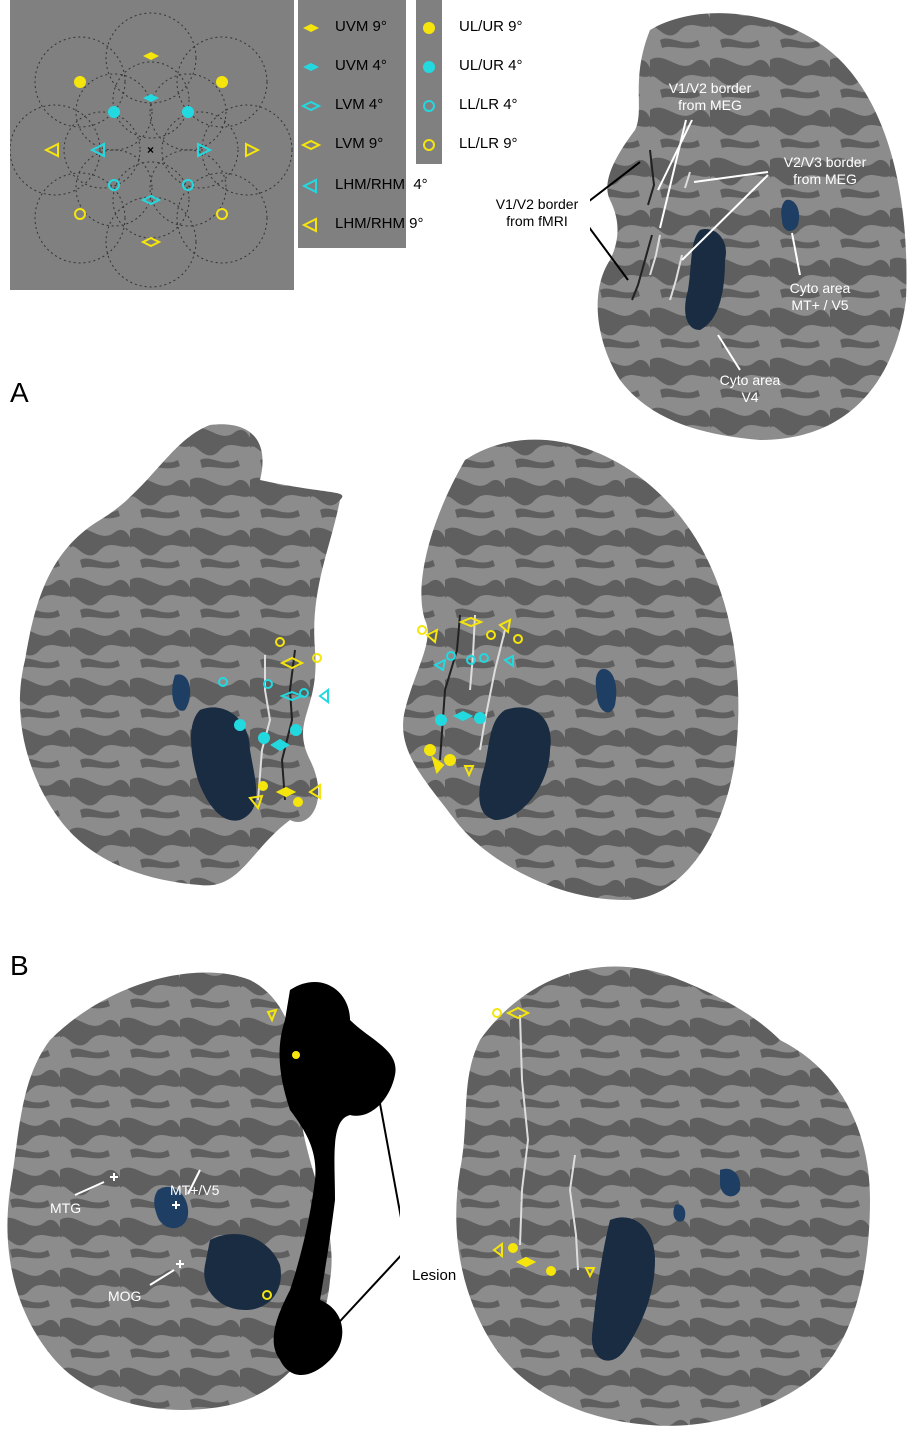 The image size is (912, 1432). Describe the element at coordinates (361, 65) in the screenshot. I see `legend-uvm4: UVM 4°` at that location.